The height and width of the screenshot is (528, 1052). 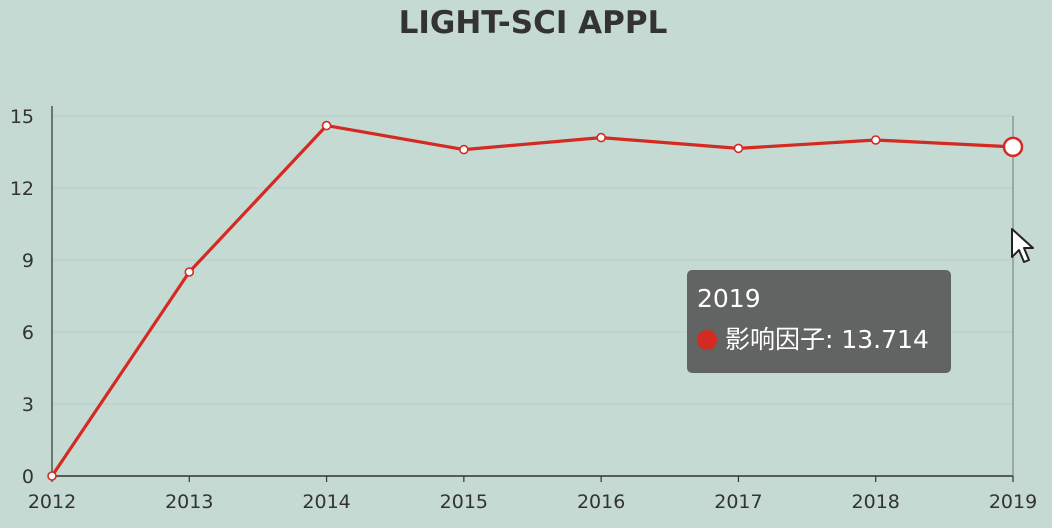 What do you see at coordinates (738, 502) in the screenshot?
I see `x-tick-label: 2017` at bounding box center [738, 502].